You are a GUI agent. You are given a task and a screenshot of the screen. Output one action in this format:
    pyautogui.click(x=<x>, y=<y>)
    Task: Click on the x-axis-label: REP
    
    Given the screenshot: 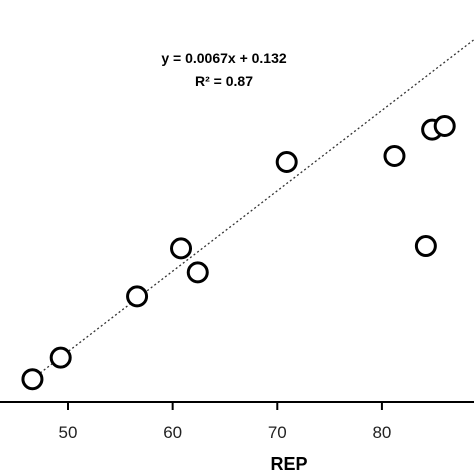 What is the action you would take?
    pyautogui.click(x=288, y=464)
    